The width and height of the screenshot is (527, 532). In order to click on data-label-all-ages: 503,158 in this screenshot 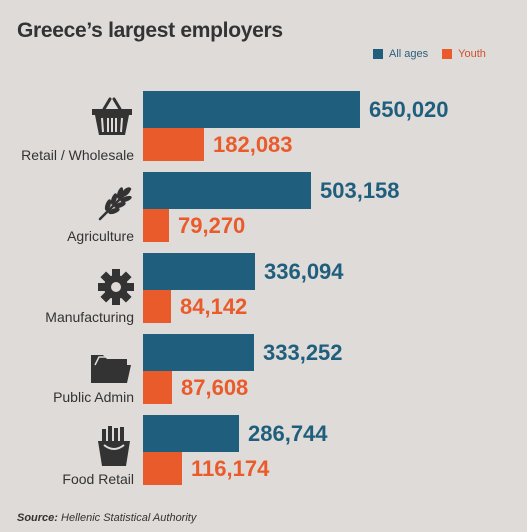, I will do `click(360, 190)`.